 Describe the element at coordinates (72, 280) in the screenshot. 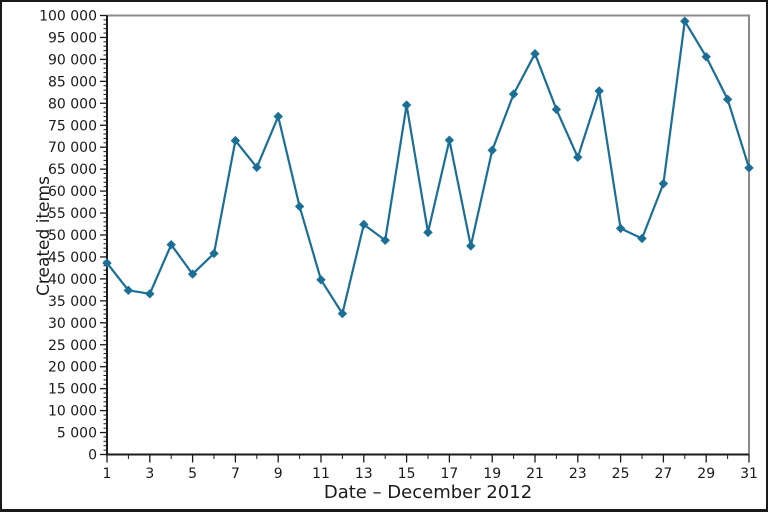

I see `y-tick-label: 40 000` at that location.